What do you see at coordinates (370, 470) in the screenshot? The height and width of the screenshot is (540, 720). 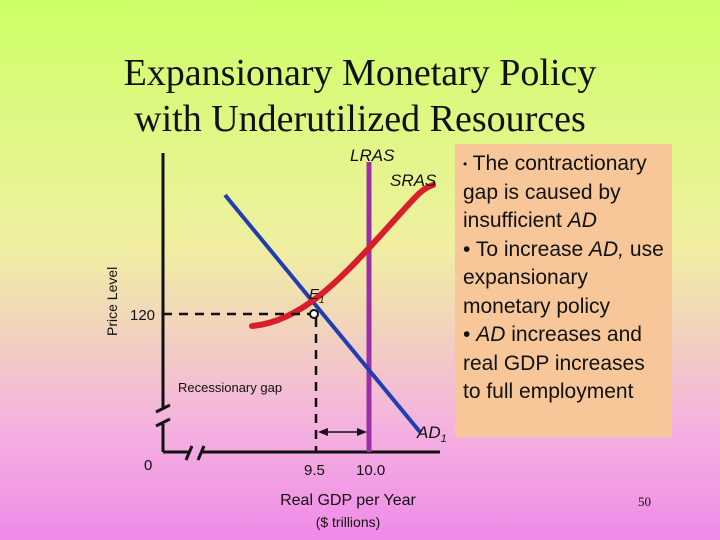 I see `gdp-full-label: 10.0` at bounding box center [370, 470].